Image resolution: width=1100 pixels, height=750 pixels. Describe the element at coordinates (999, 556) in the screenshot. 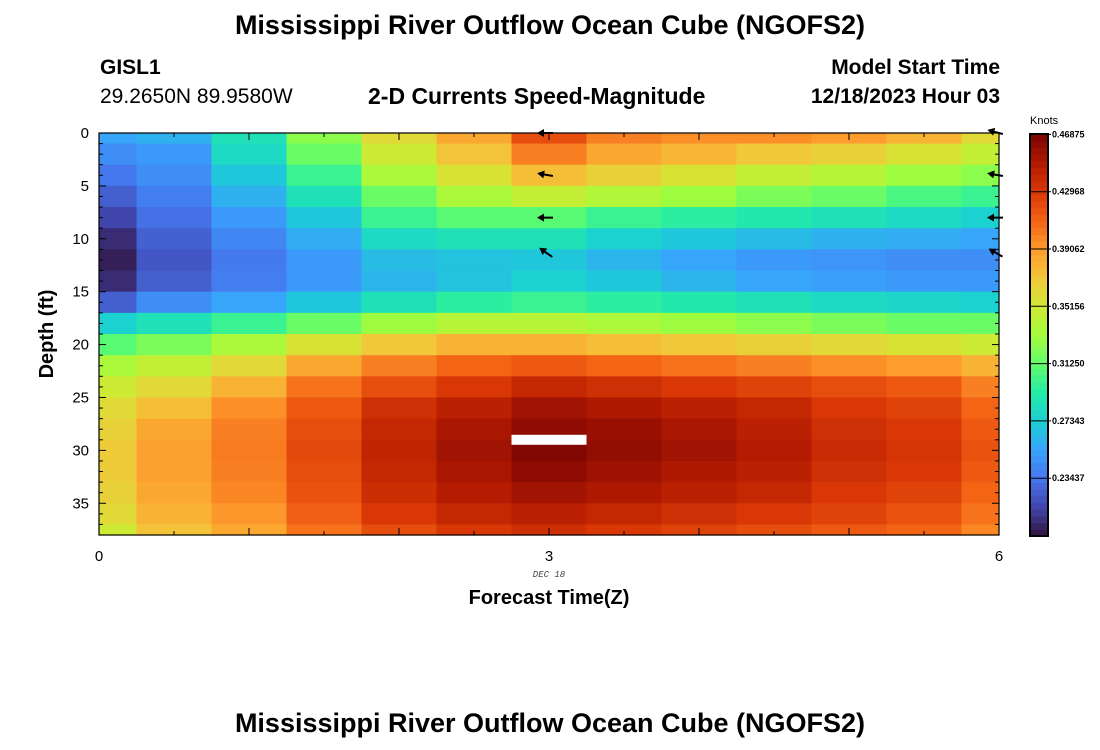

I see `x-tick-label: 6` at that location.